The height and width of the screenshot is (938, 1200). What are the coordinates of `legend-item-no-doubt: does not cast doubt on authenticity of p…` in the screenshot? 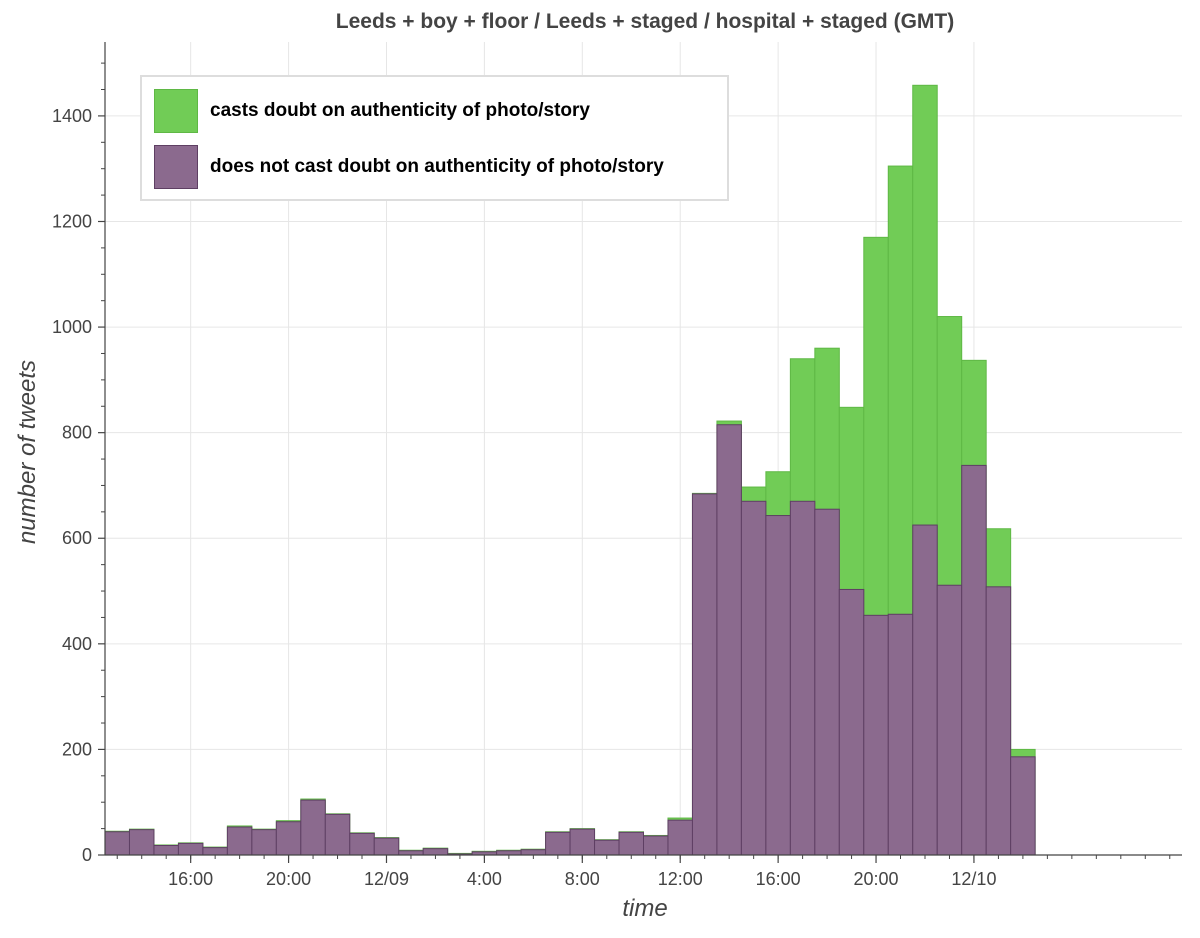 It's located at (409, 167).